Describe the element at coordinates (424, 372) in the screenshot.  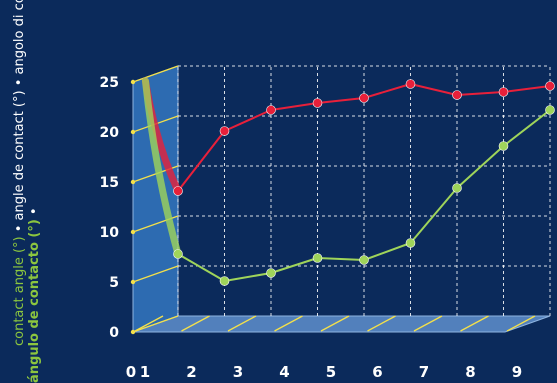
I see `x-tick-label: 7` at that location.